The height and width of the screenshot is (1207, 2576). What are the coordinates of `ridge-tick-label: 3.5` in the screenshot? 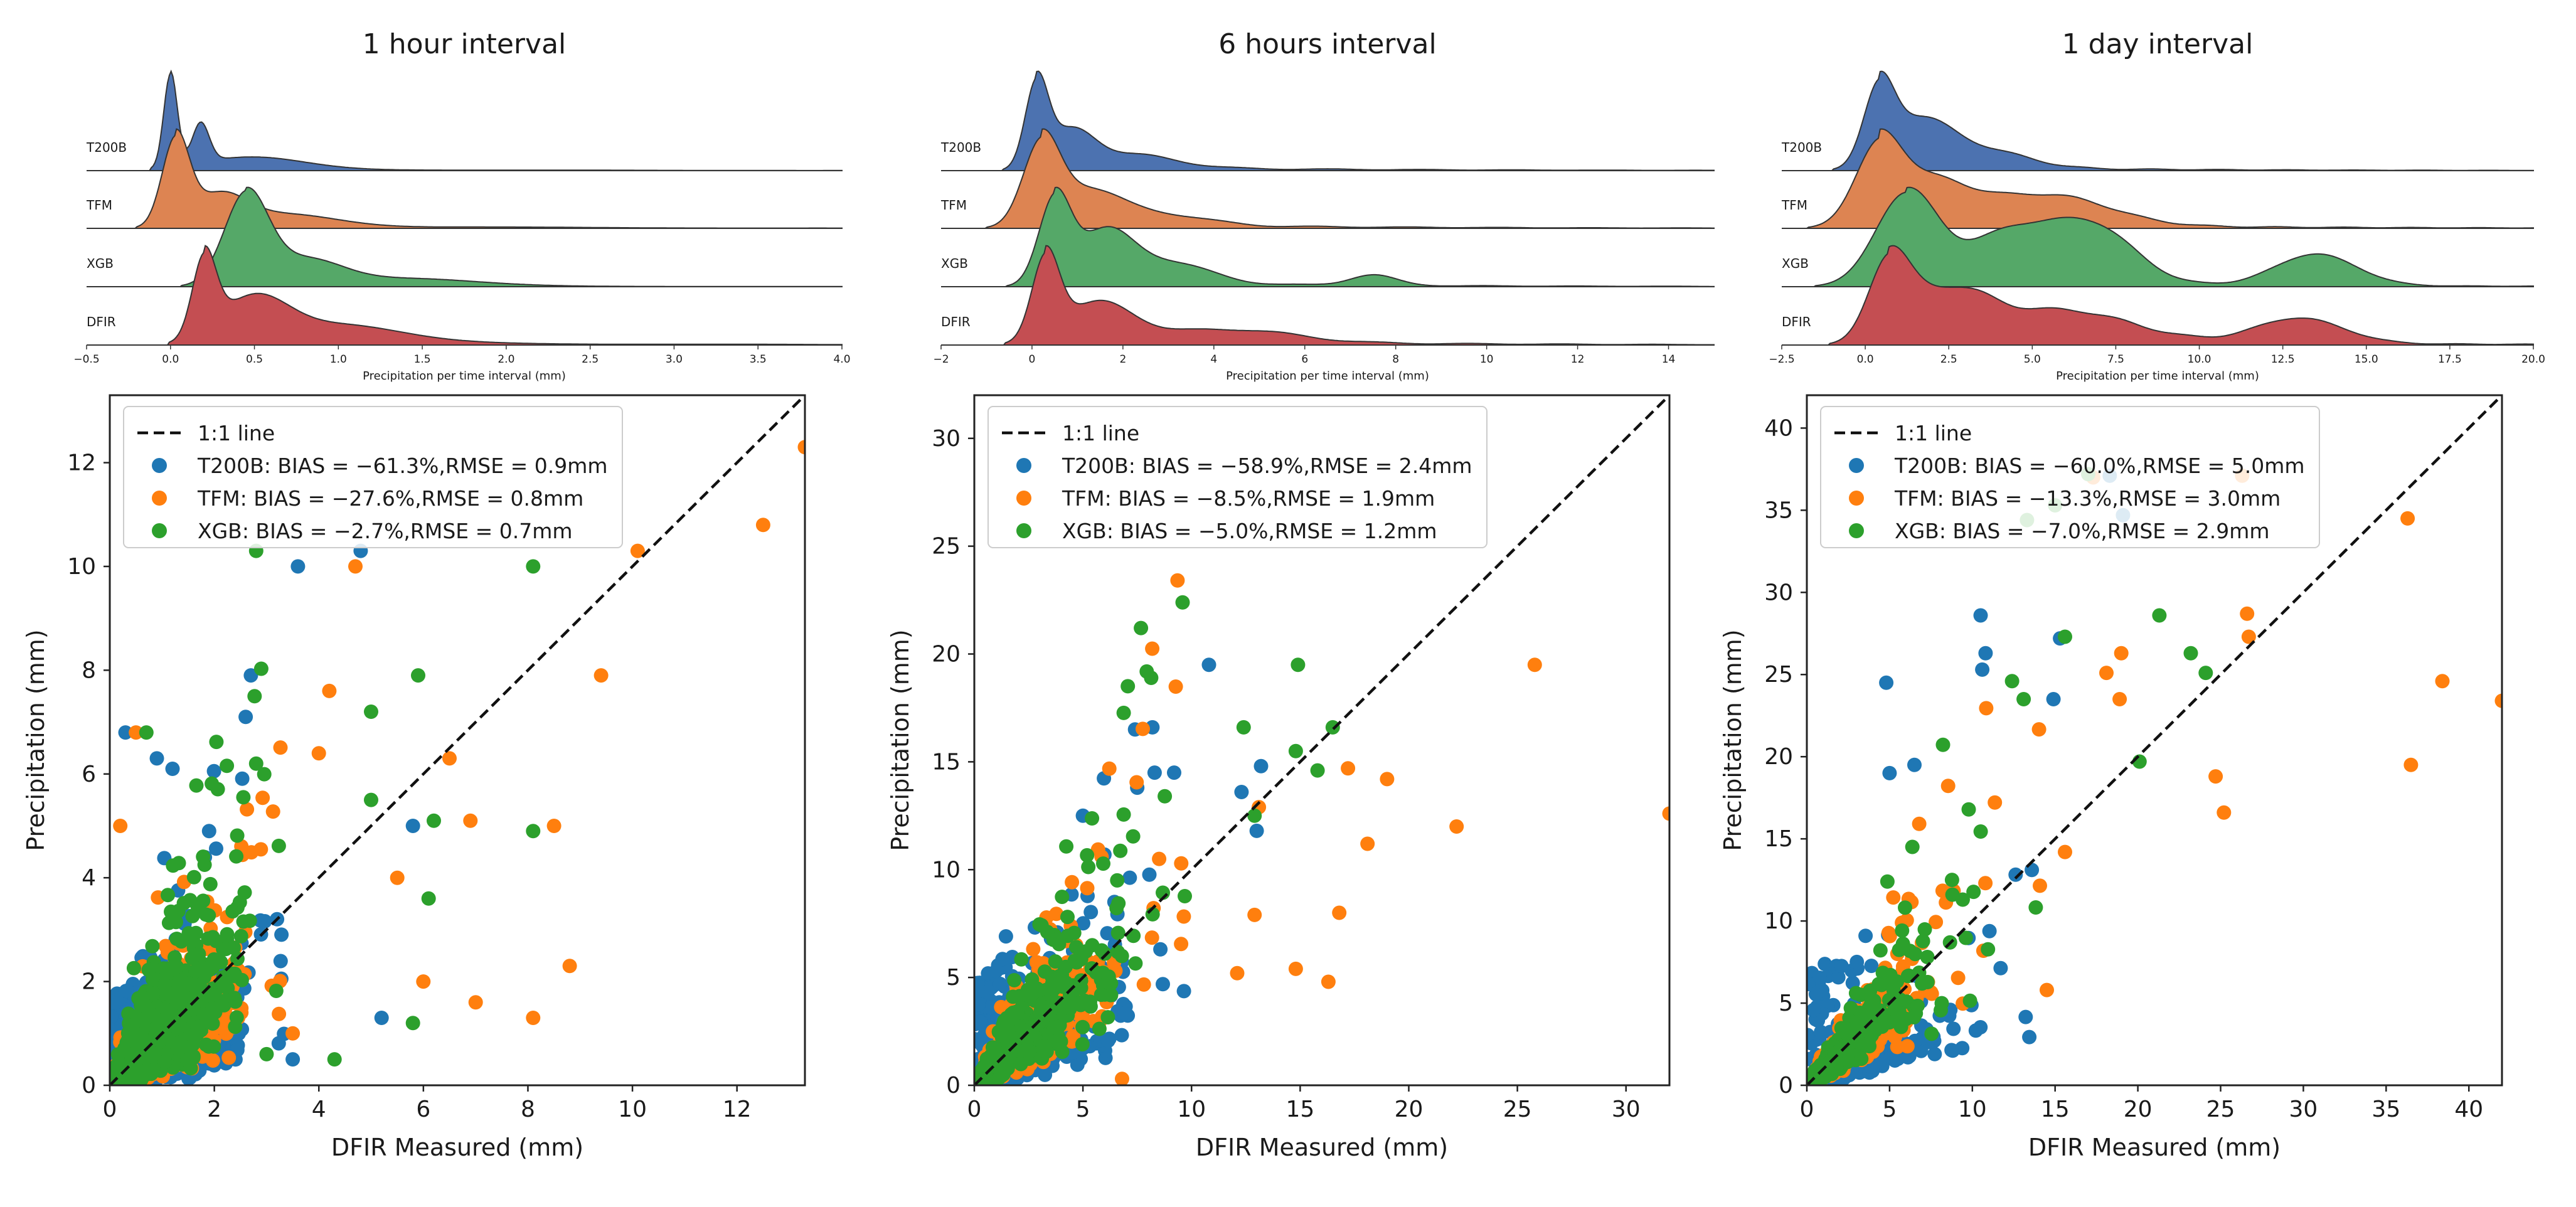 It's located at (759, 360).